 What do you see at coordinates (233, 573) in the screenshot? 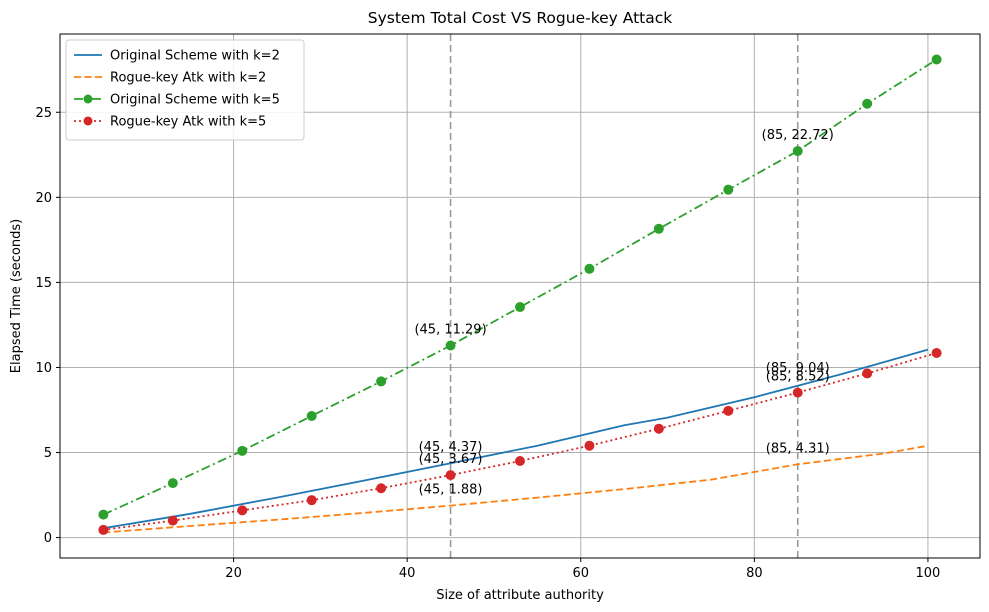
I see `x-tick-label: 20` at bounding box center [233, 573].